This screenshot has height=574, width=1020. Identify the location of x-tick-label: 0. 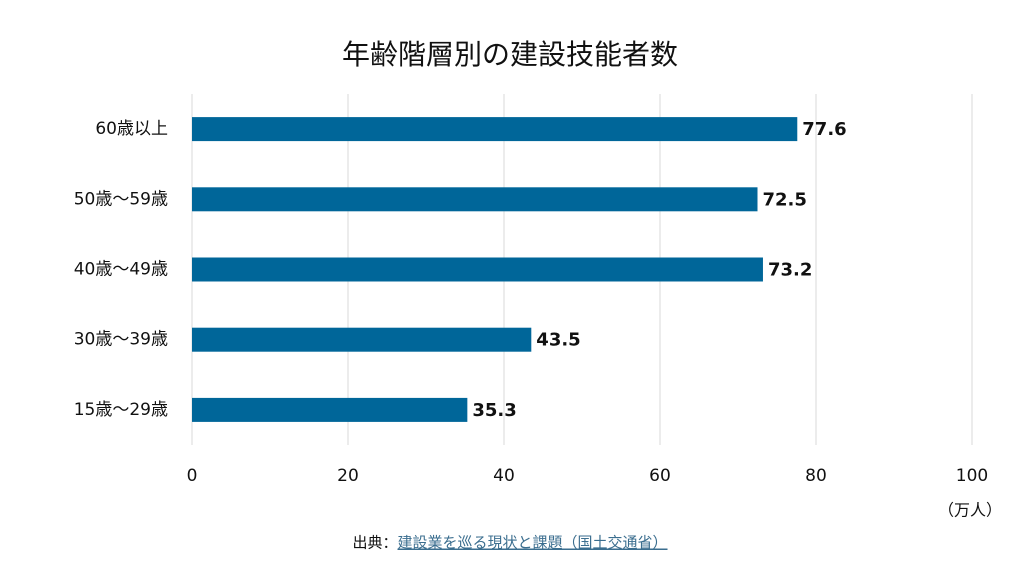
(192, 476).